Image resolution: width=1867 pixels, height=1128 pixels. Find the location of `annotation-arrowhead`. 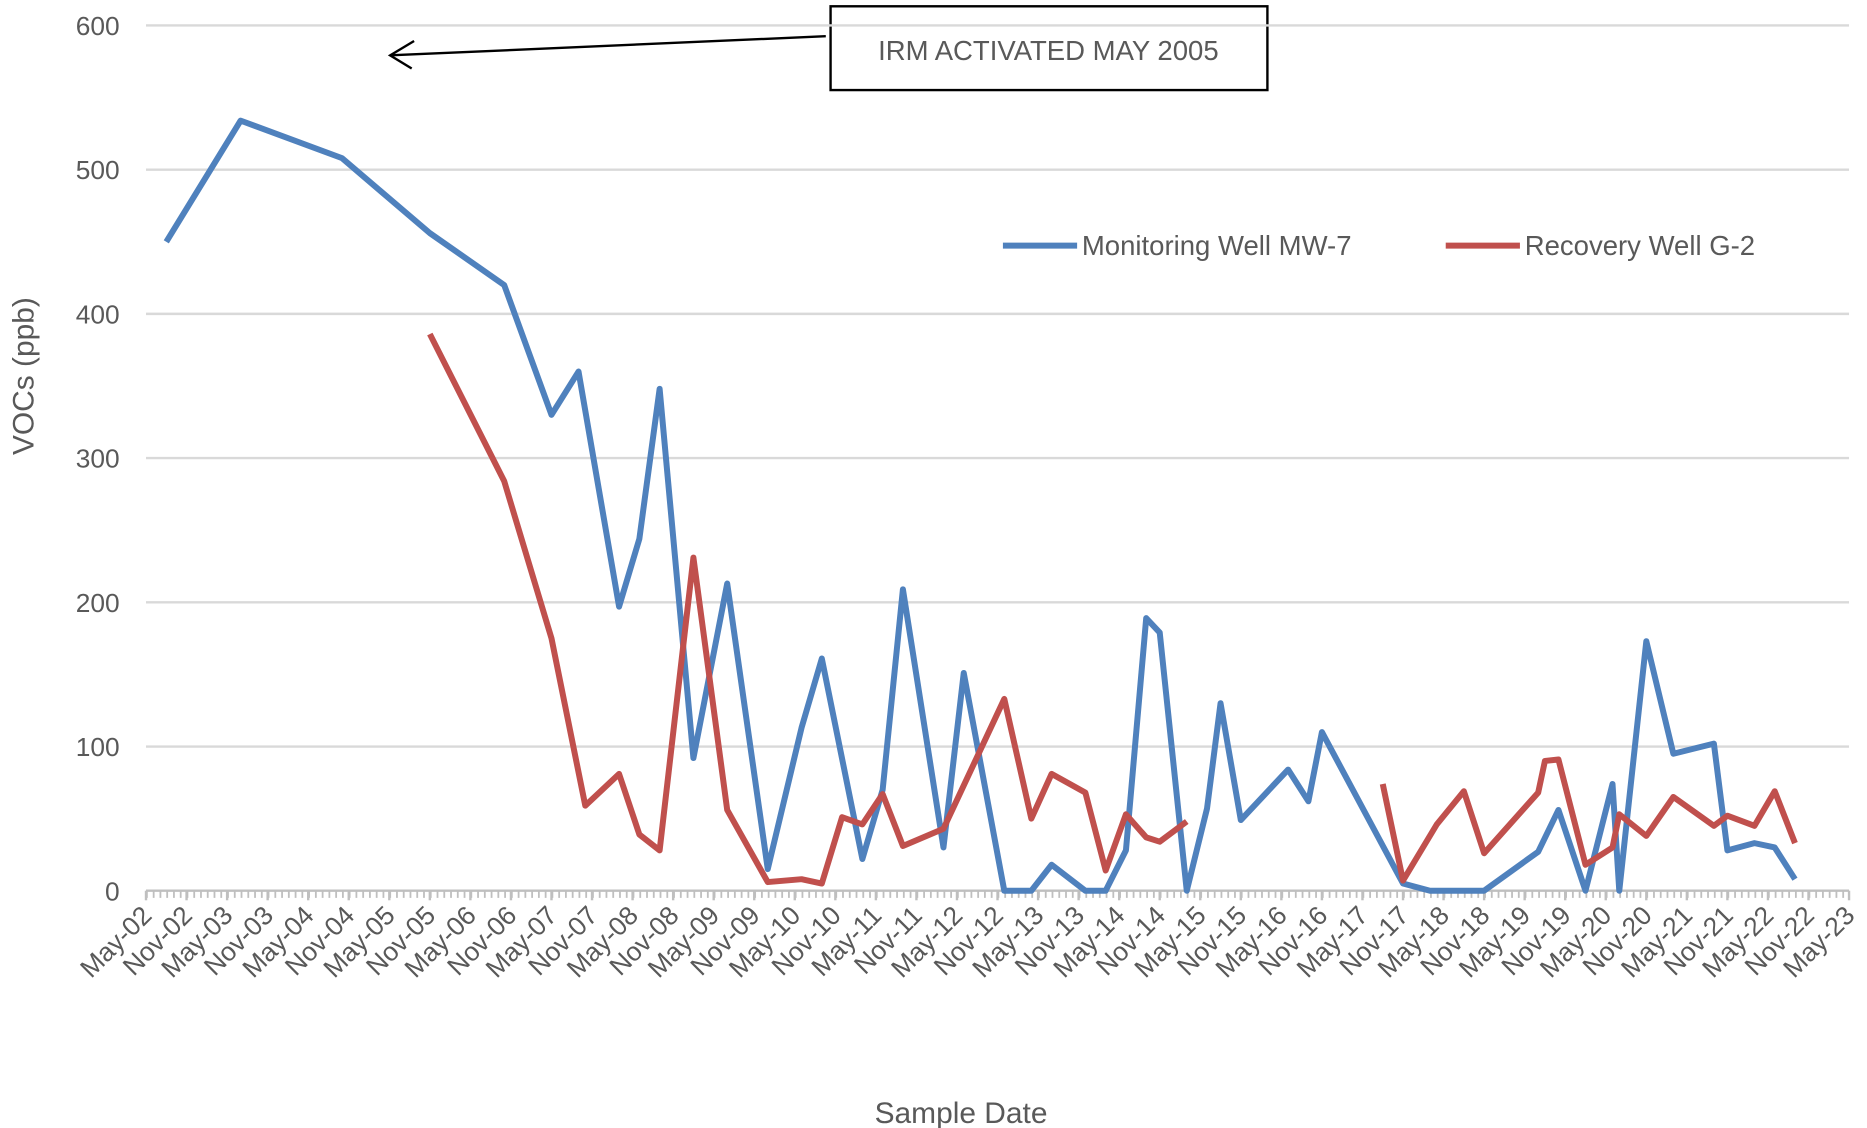

annotation-arrowhead is located at coordinates (401, 54).